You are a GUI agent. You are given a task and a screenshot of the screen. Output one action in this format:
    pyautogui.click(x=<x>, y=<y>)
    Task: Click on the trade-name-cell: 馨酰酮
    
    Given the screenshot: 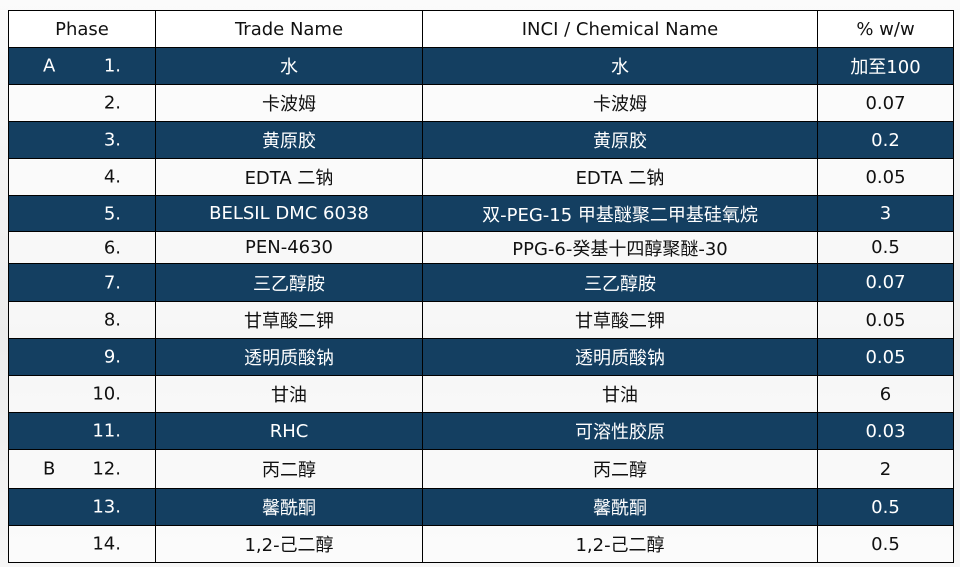 What is the action you would take?
    pyautogui.click(x=289, y=507)
    